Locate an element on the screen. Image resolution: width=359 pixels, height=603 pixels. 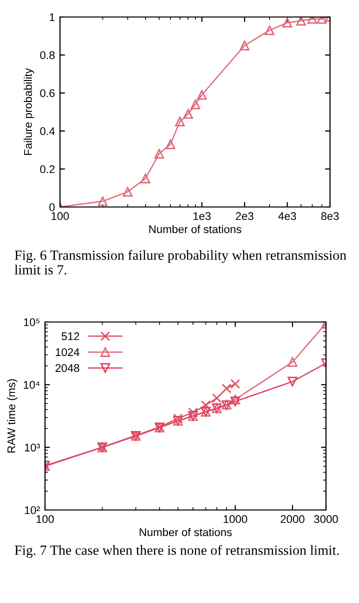
x-tick-label: 2e3 is located at coordinates (245, 216).